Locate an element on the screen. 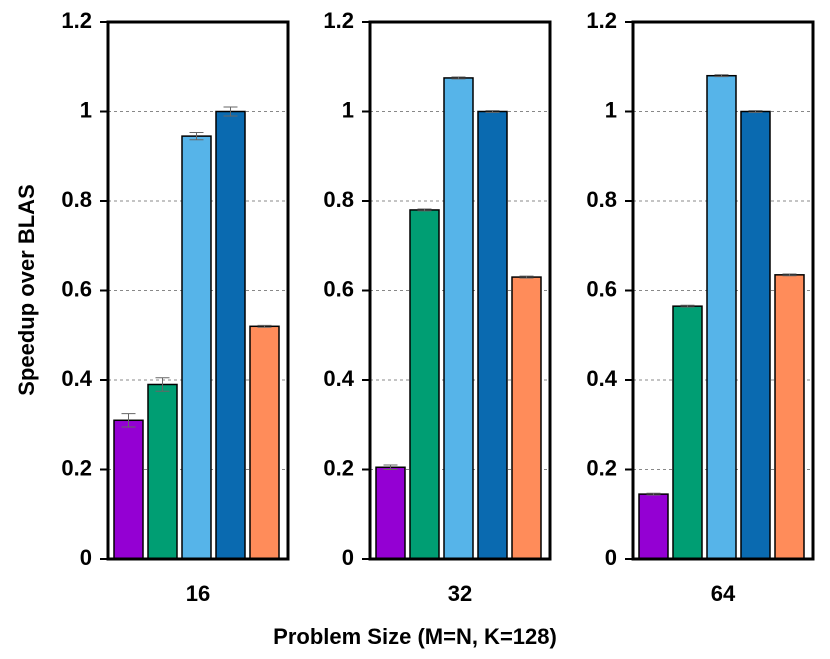 The width and height of the screenshot is (830, 659). y-axis-label: Speedup over BLAS is located at coordinates (26, 289).